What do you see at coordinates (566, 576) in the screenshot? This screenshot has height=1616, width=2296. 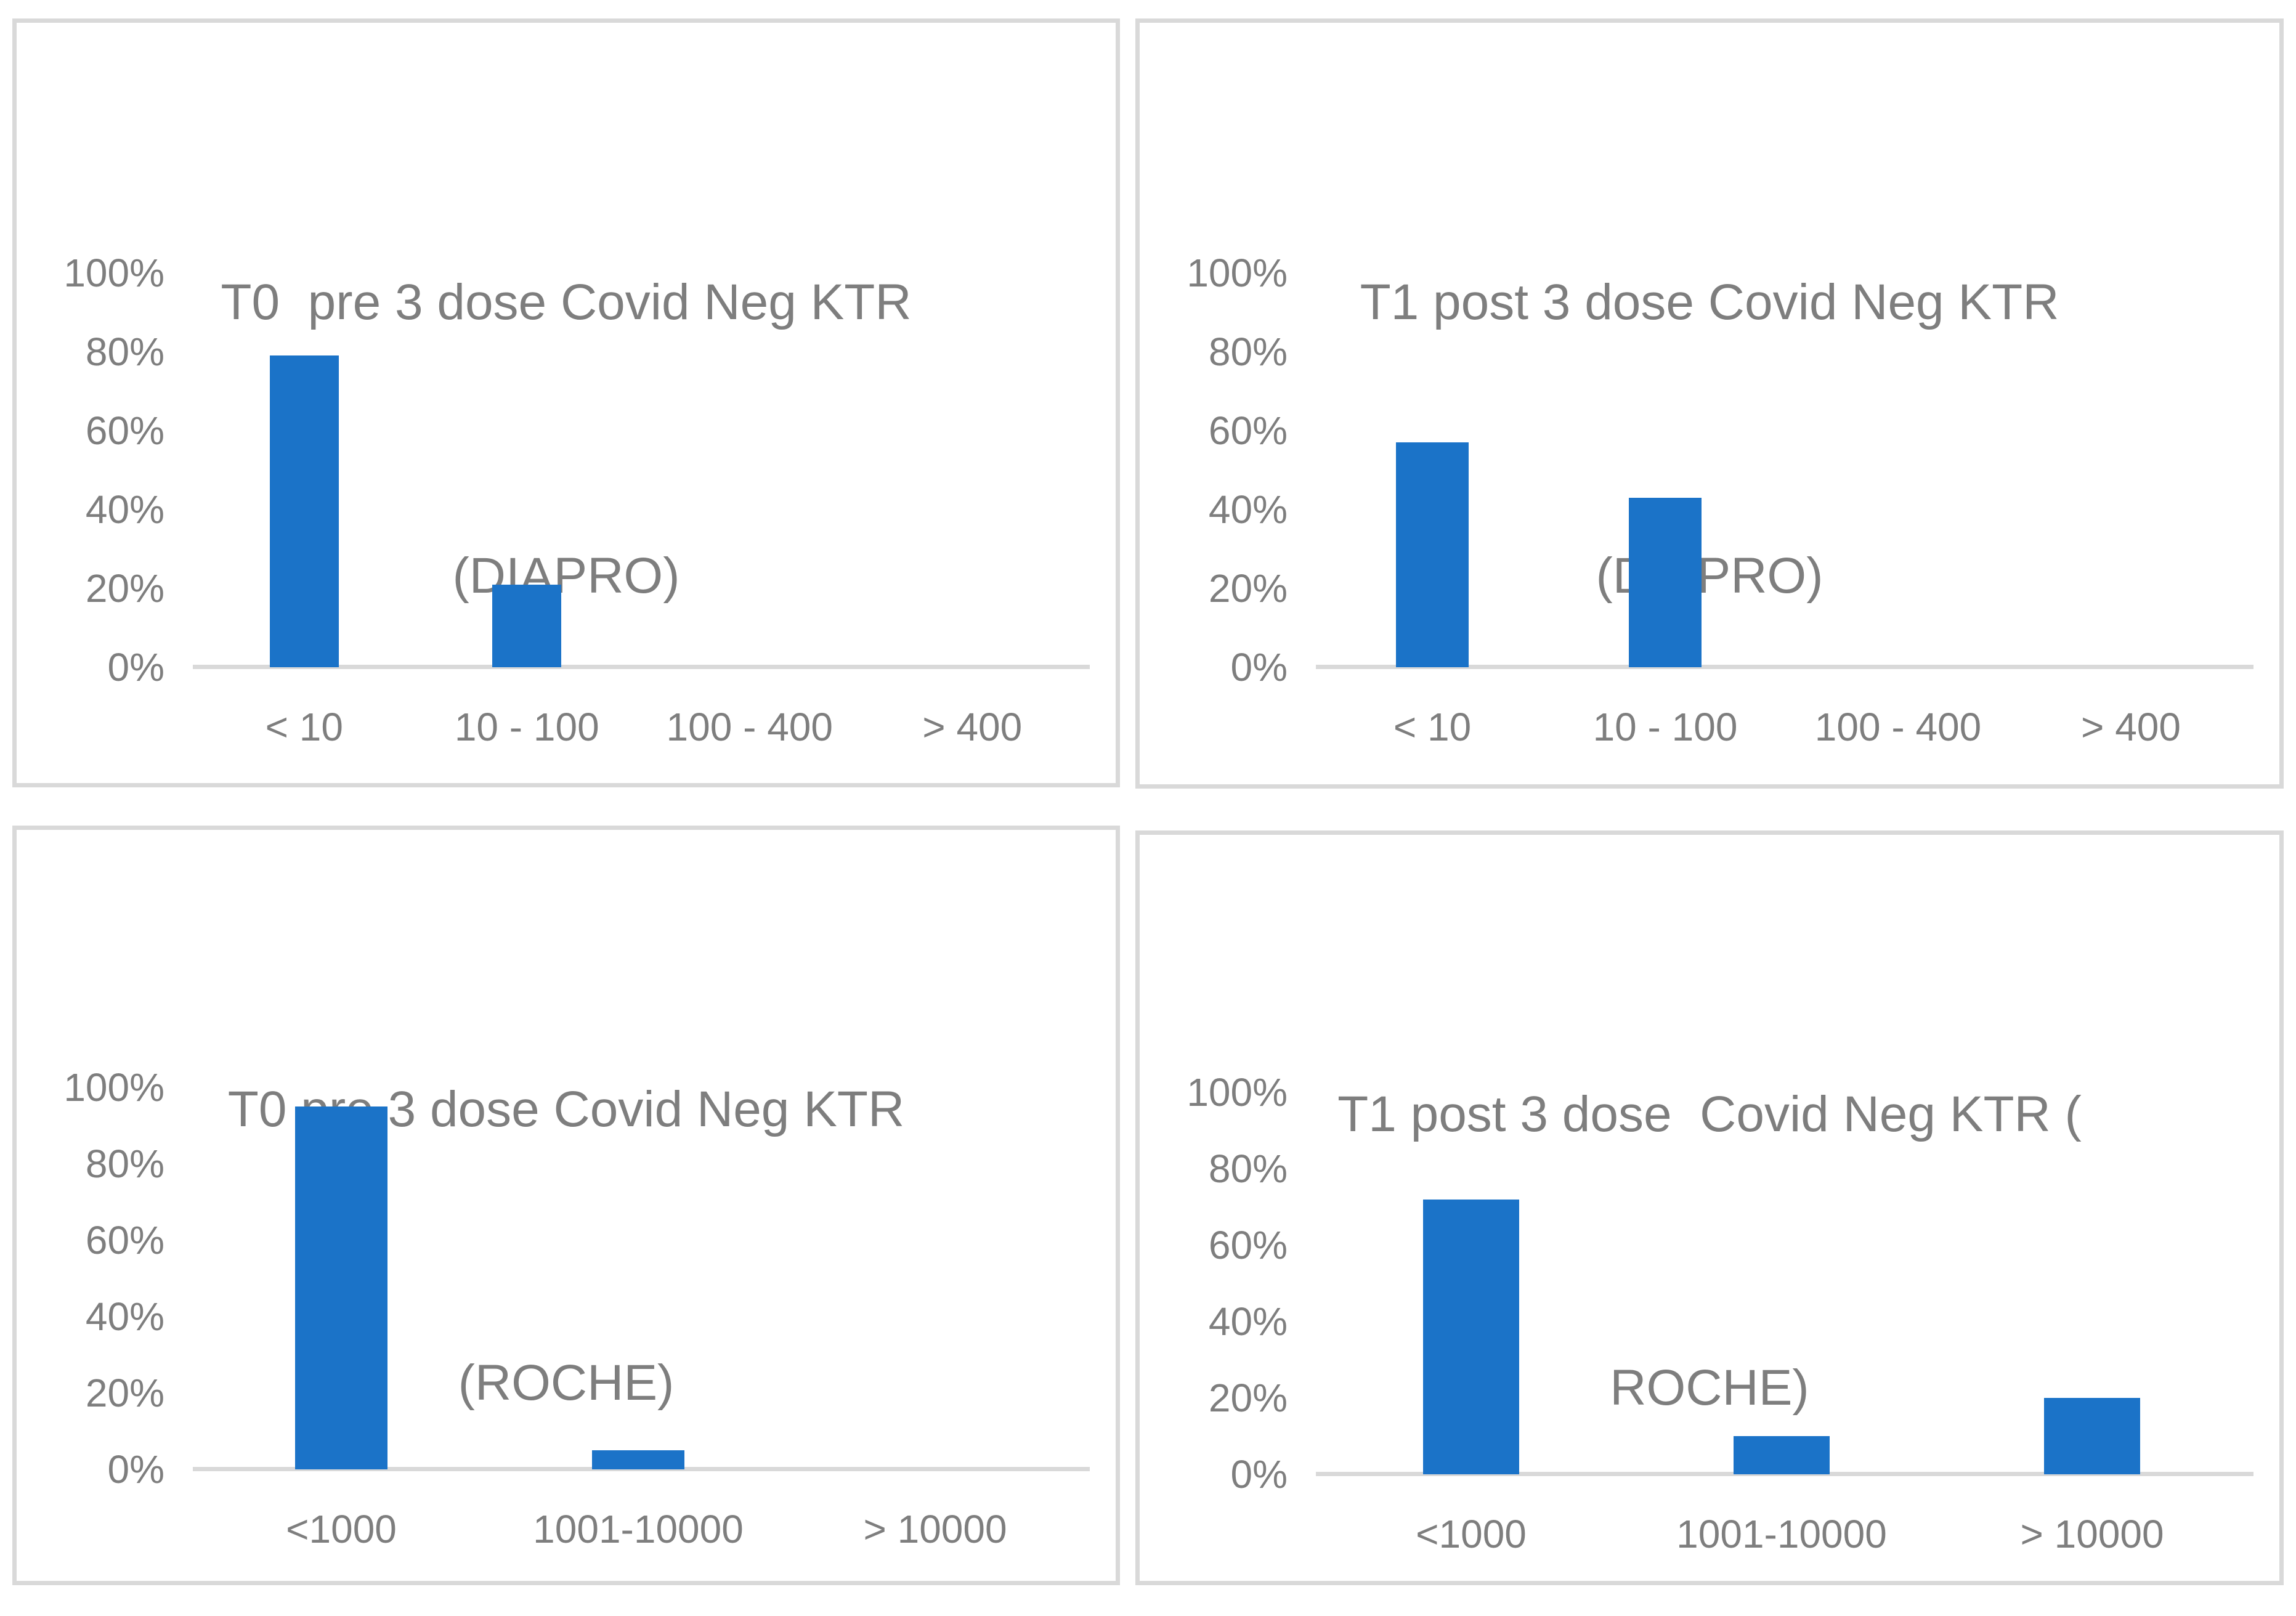 I see `chart-title-line-2: (DIAPRO)` at bounding box center [566, 576].